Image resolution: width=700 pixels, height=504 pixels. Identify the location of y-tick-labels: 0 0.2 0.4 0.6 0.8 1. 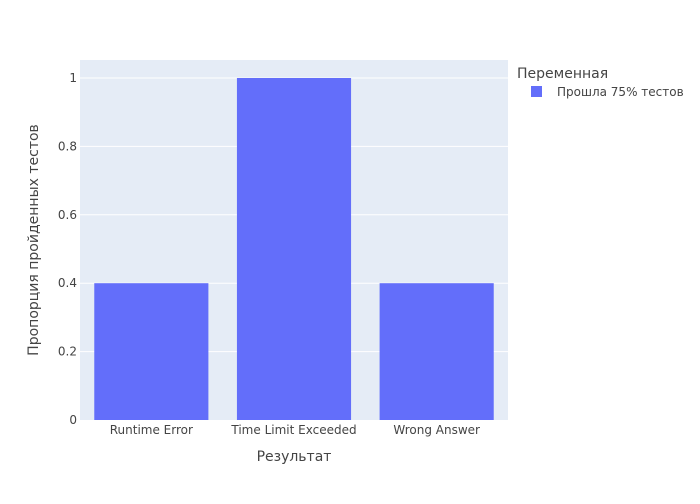
(67, 249).